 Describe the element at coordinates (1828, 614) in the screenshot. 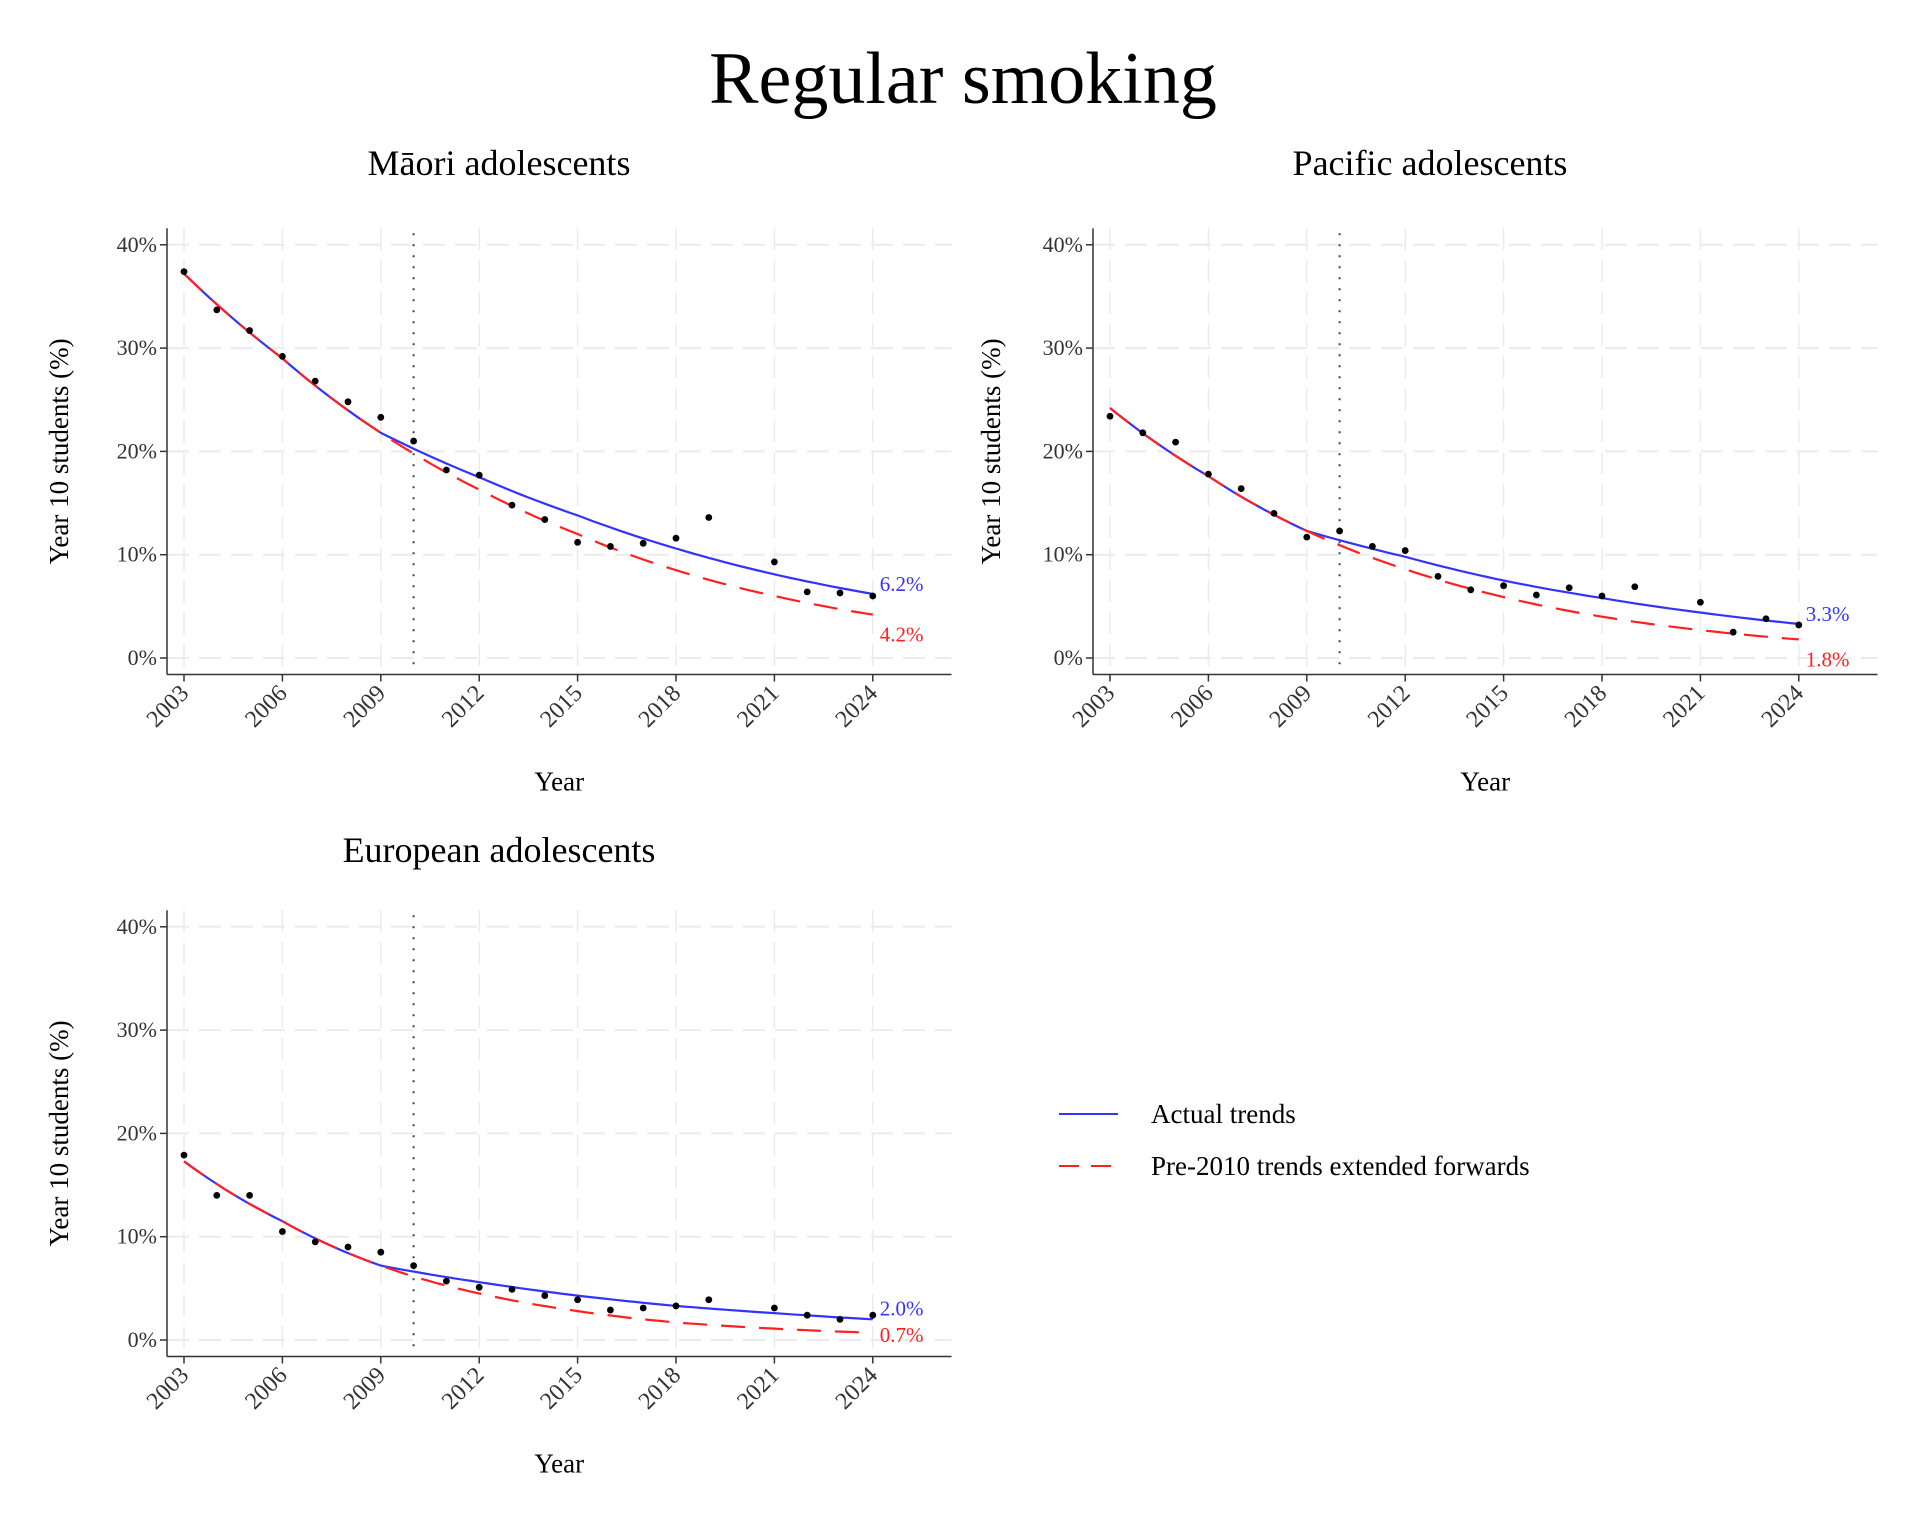

I see `actual-end-label: 3.3%` at that location.